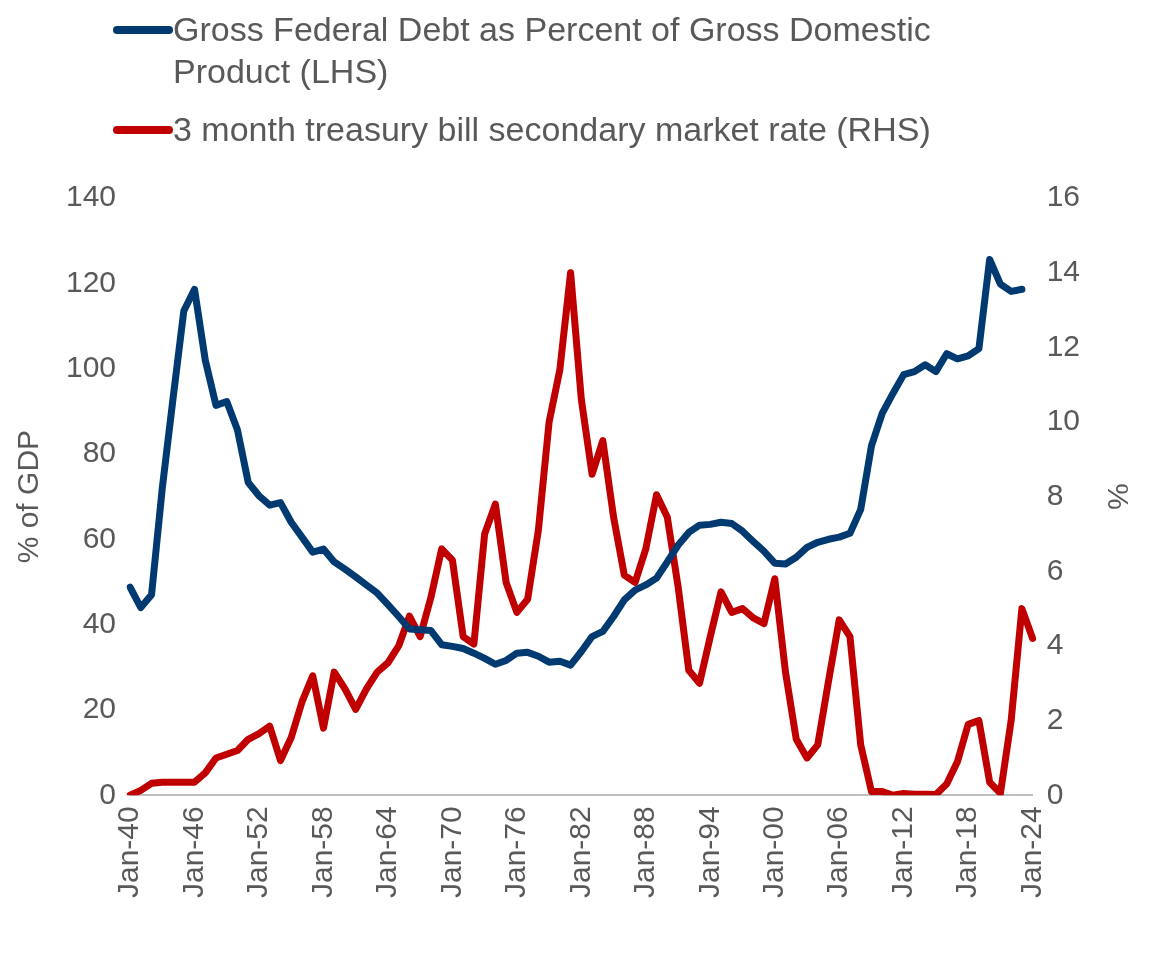  I want to click on y-tick-label: 100, so click(91, 366).